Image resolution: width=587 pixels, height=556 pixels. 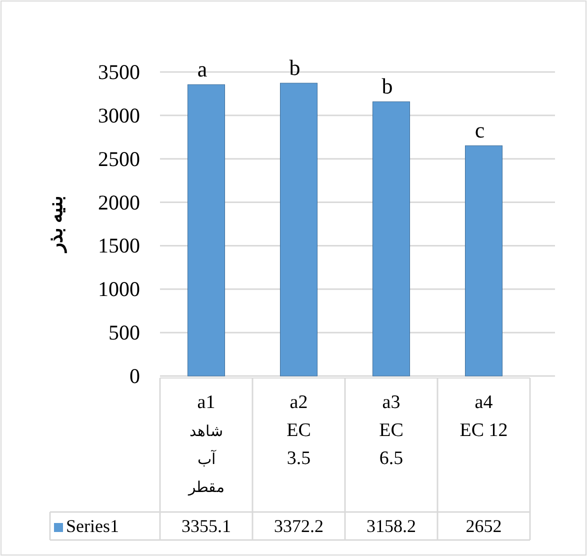 What do you see at coordinates (135, 376) in the screenshot?
I see `y-tick-label: 0` at bounding box center [135, 376].